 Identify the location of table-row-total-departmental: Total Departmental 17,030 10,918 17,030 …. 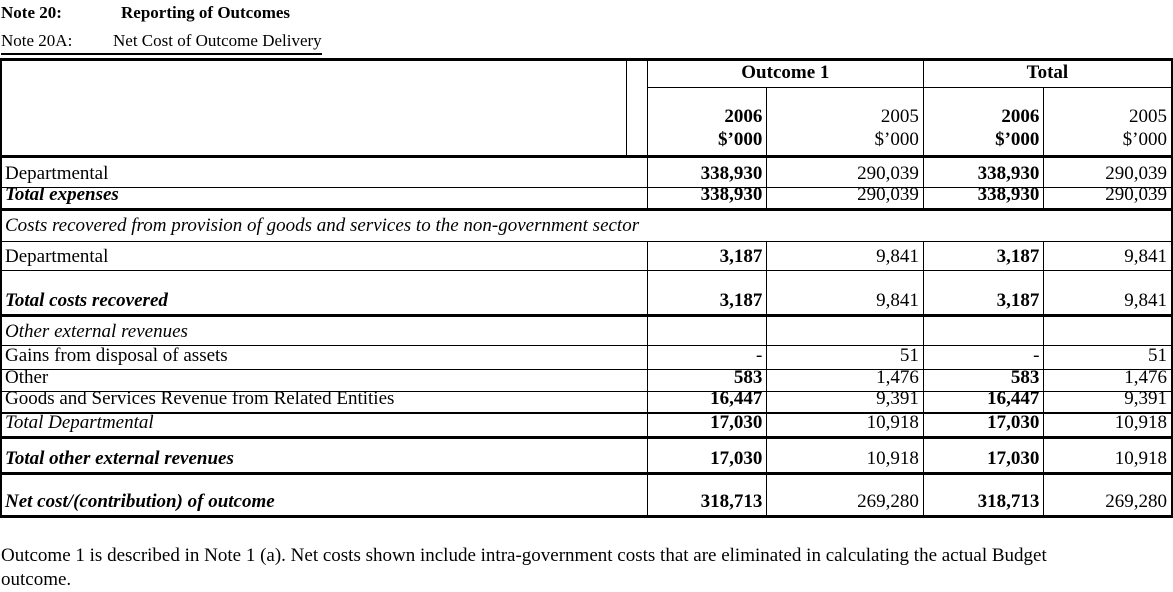
(586, 426).